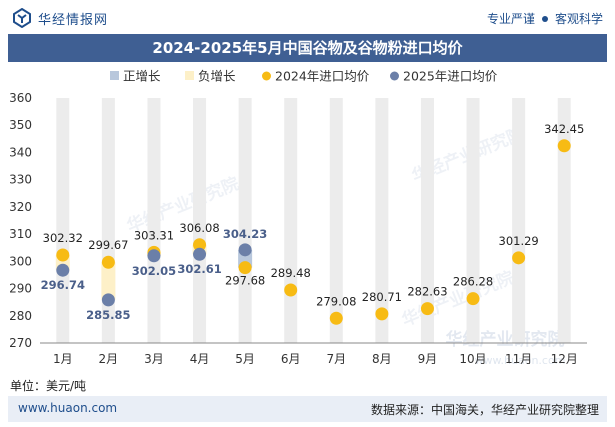 The width and height of the screenshot is (615, 427). Describe the element at coordinates (154, 271) in the screenshot. I see `data-label-2025: 302.05` at that location.